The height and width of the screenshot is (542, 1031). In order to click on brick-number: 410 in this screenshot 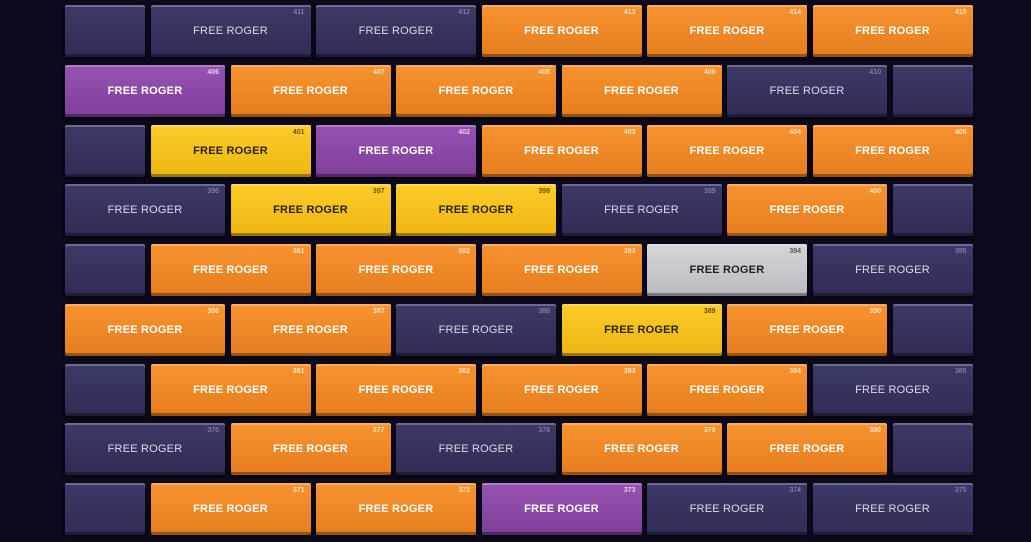, I will do `click(875, 72)`.